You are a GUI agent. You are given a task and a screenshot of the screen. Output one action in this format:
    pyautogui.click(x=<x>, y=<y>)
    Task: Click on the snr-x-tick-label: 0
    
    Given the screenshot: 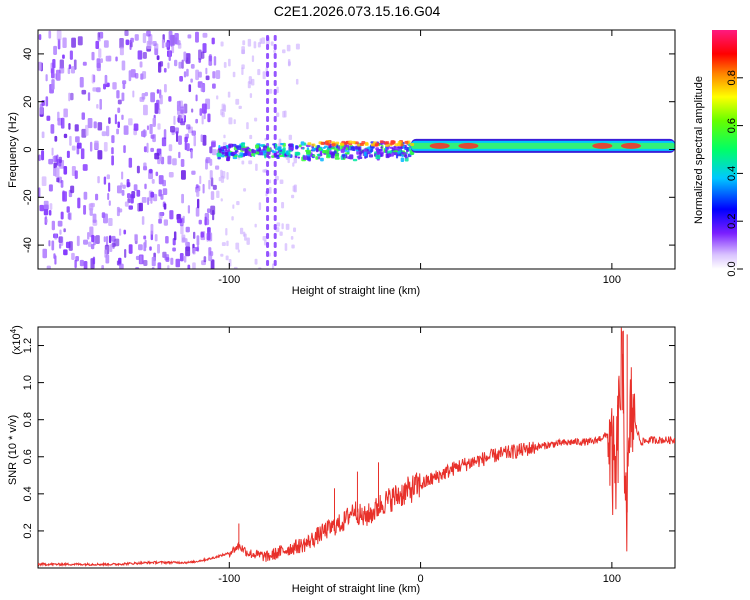 What is the action you would take?
    pyautogui.click(x=421, y=579)
    